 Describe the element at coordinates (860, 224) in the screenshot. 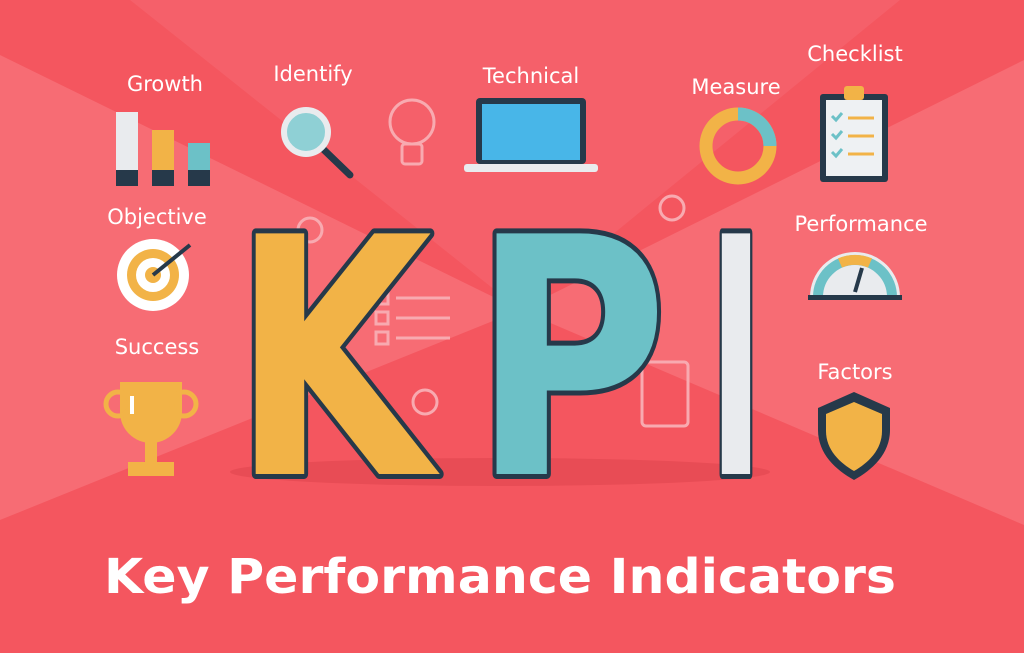

I see `icon-label: Performance` at that location.